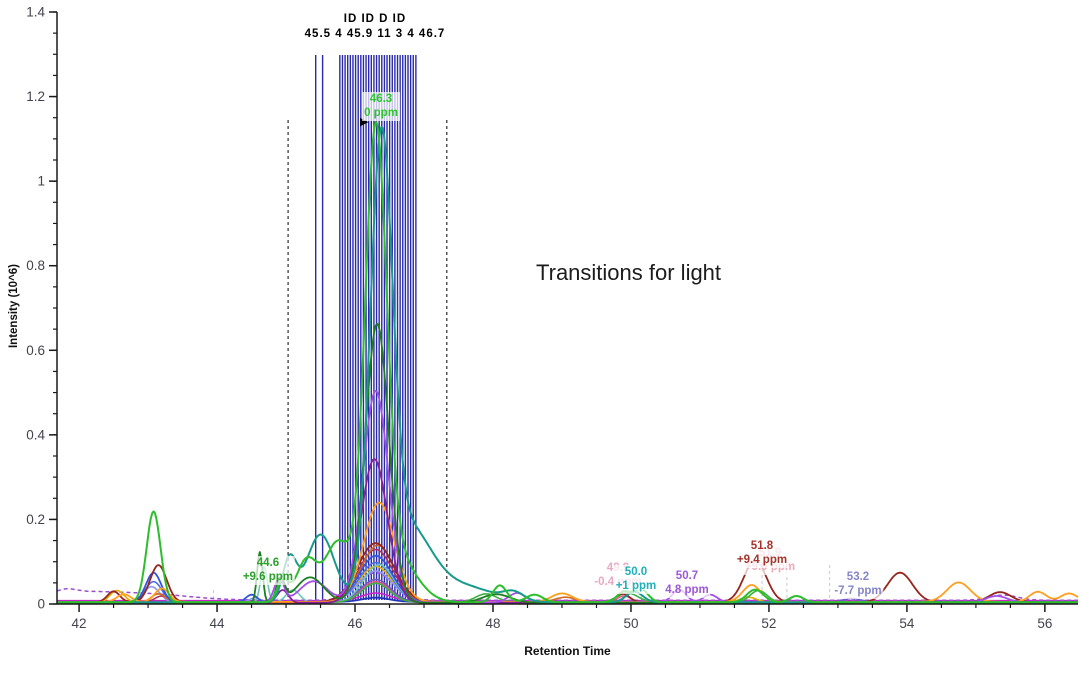 The width and height of the screenshot is (1081, 676). Describe the element at coordinates (381, 99) in the screenshot. I see `annotation-rt: 46.3` at that location.